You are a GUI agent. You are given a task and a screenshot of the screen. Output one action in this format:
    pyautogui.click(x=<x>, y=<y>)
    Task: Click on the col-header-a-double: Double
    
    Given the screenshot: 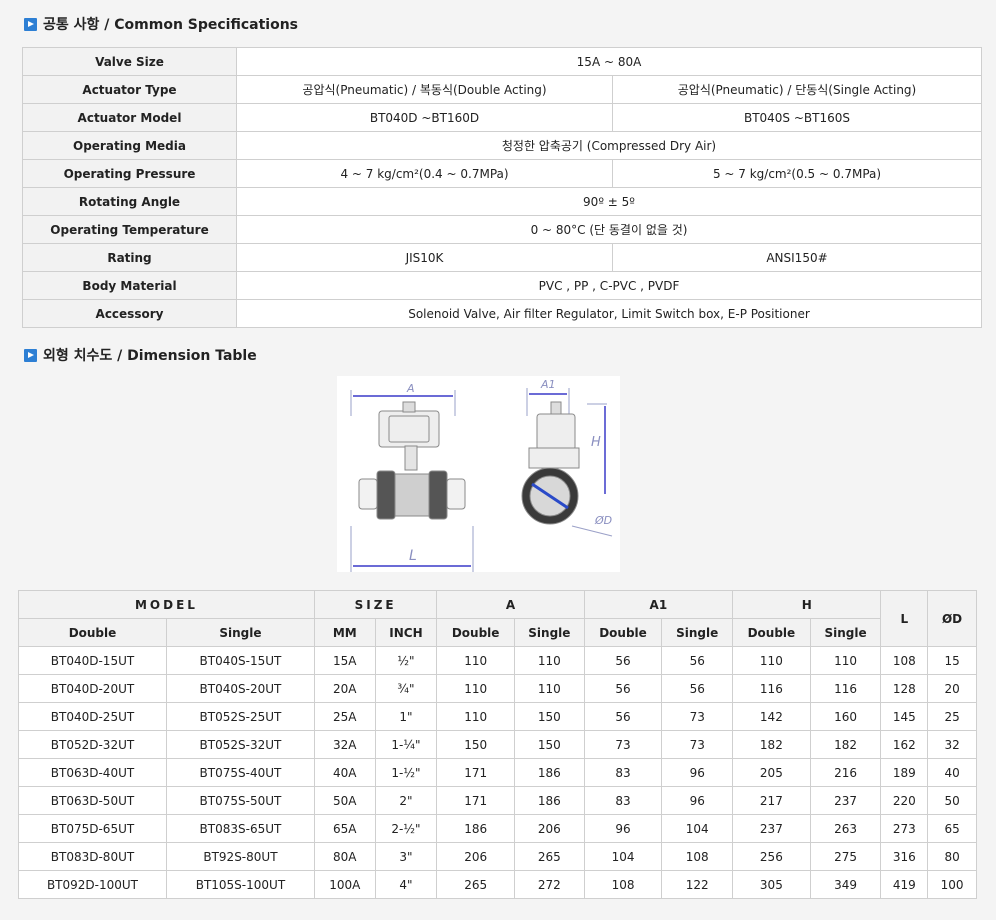 What is the action you would take?
    pyautogui.click(x=475, y=632)
    